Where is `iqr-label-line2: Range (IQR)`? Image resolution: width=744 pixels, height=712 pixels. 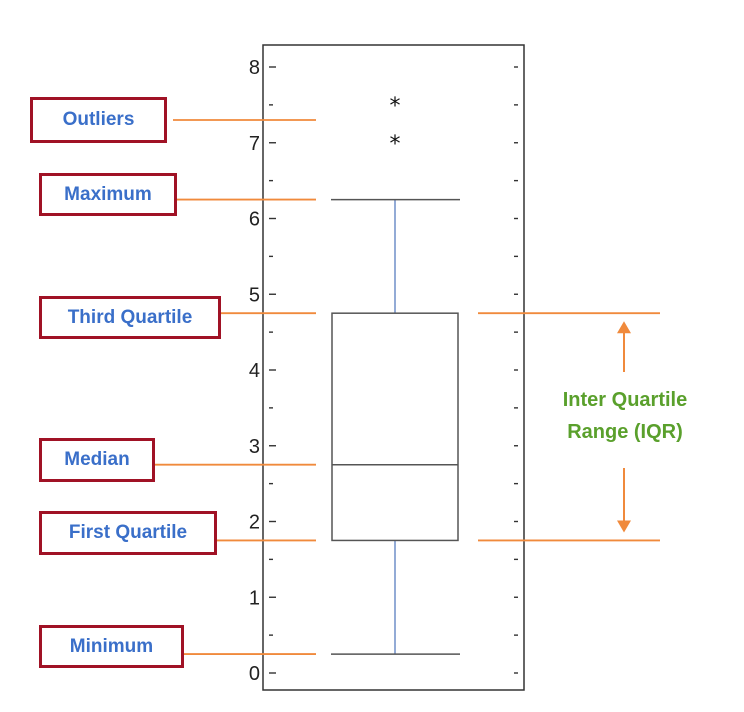 iqr-label-line2: Range (IQR) is located at coordinates (625, 432).